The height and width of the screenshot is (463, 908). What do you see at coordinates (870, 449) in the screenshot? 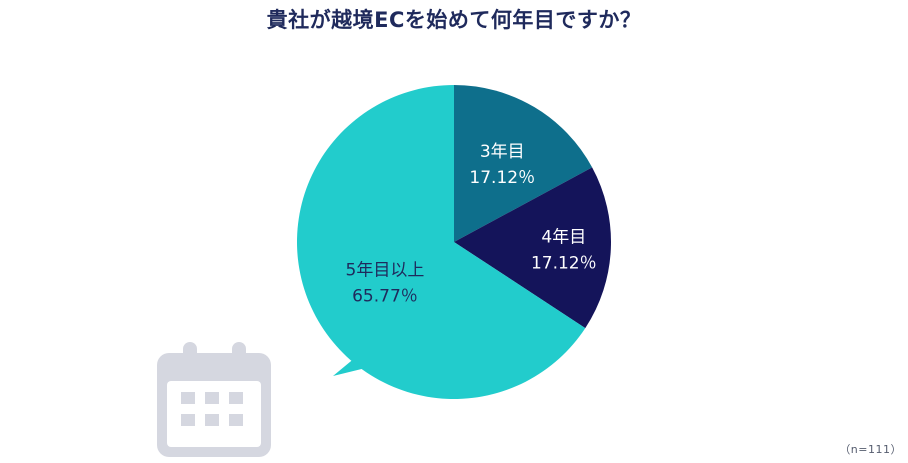
I see `sample-size-note: （n=111）` at bounding box center [870, 449].